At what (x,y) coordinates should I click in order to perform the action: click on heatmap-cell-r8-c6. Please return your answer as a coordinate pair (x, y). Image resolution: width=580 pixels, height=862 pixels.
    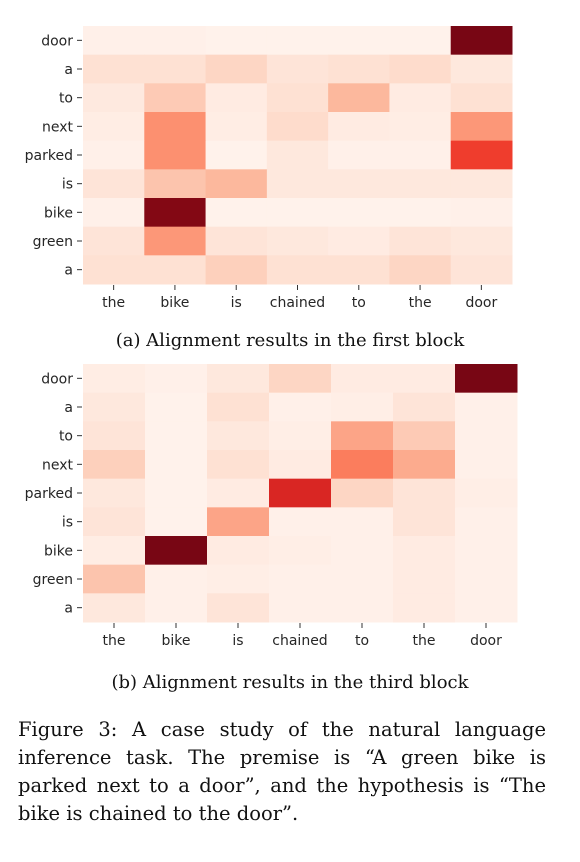
    Looking at the image, I should click on (486, 608).